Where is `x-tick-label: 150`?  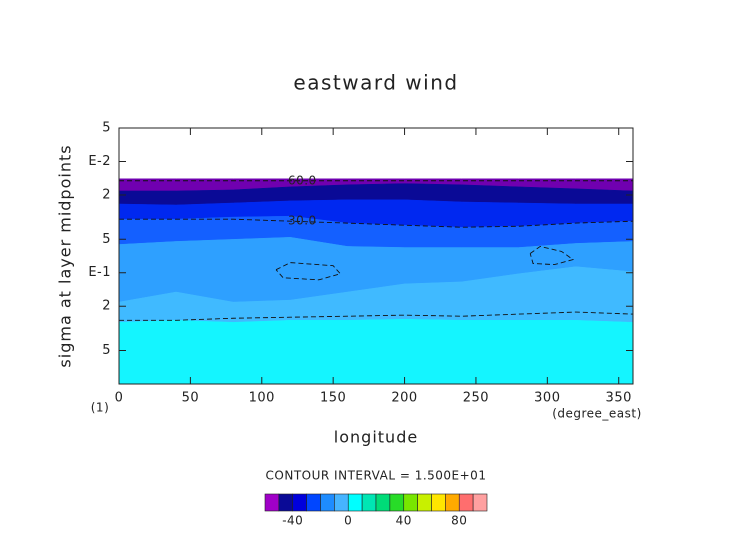 x-tick-label: 150 is located at coordinates (333, 398).